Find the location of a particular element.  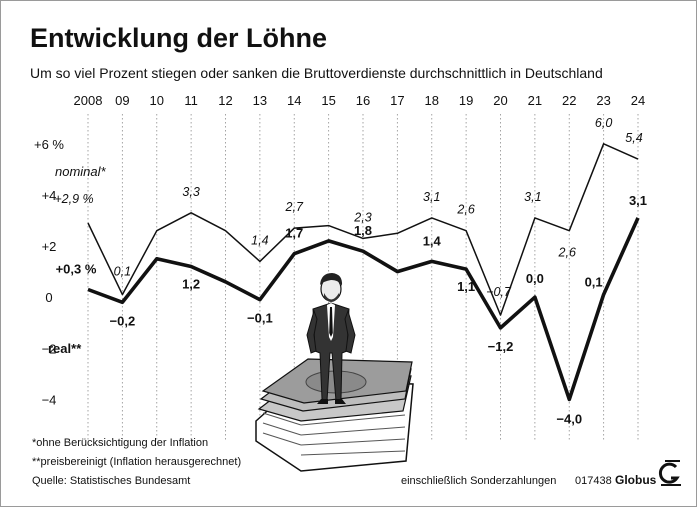

year-label: 11 is located at coordinates (191, 100).